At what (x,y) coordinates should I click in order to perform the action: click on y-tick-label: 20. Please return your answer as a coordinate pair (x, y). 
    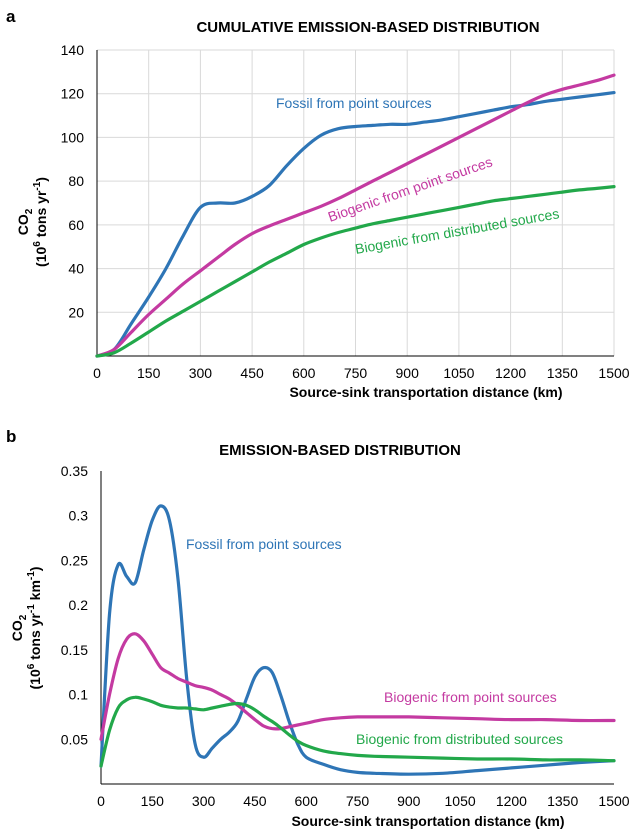
    Looking at the image, I should click on (76, 312).